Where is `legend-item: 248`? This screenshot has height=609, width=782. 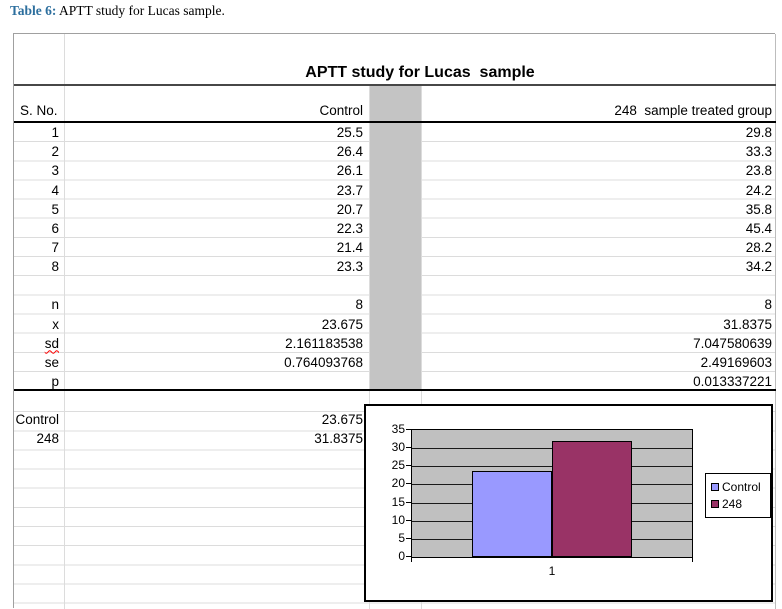 legend-item: 248 is located at coordinates (739, 504).